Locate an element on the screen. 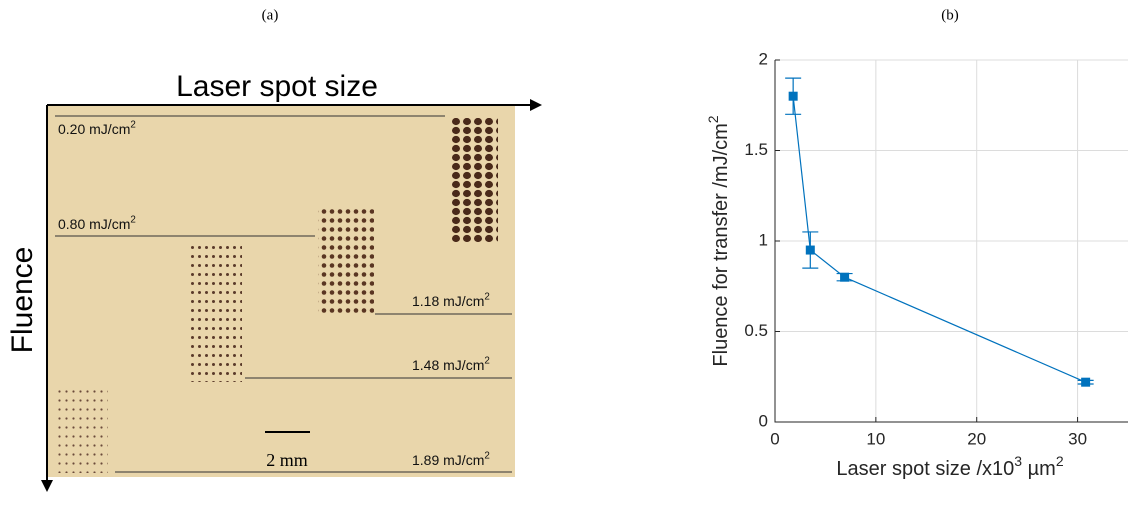  fluence-label: 1.48 mJ/cm2 is located at coordinates (451, 364).